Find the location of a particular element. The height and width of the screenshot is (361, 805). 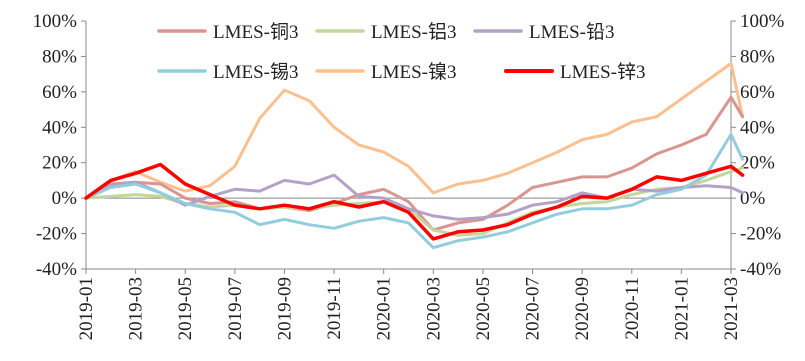

x-tick-label: 2021-03 is located at coordinates (731, 308).